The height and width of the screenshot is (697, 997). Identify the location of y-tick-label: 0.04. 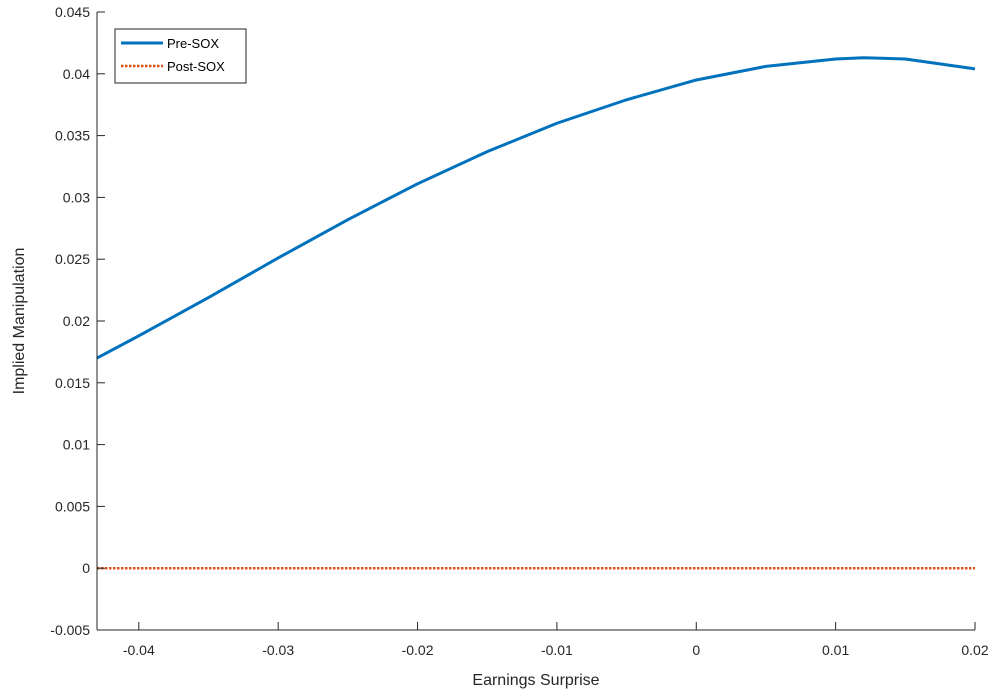
(76, 74).